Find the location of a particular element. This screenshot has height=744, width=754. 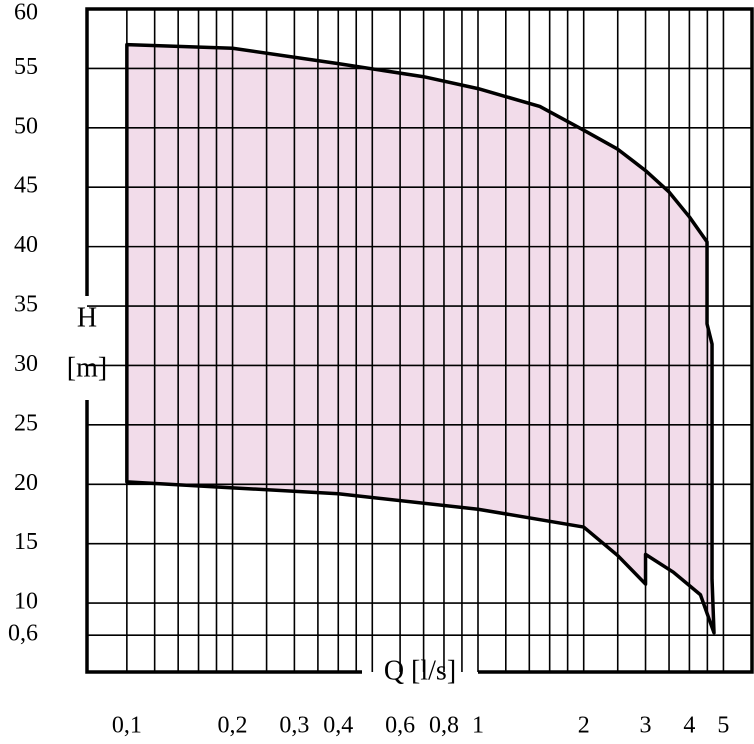

x-tick-label: 1 is located at coordinates (478, 726).